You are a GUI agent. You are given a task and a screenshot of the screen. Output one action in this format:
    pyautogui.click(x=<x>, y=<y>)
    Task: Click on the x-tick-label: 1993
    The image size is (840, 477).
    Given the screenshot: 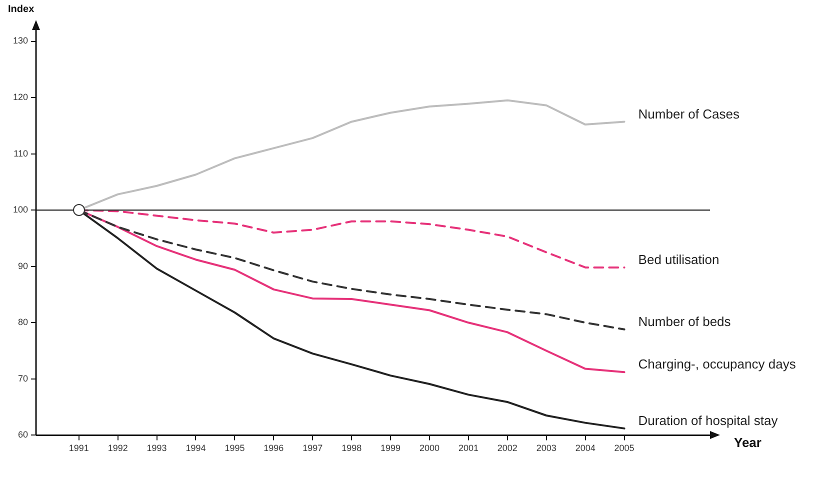 What is the action you would take?
    pyautogui.click(x=156, y=448)
    